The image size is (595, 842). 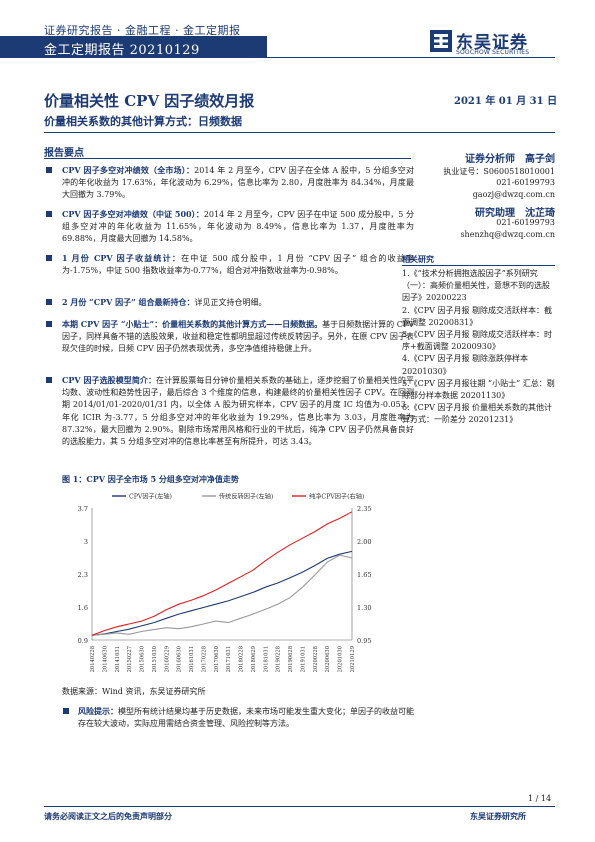 I want to click on y-right-tick-label: 1.65, so click(x=364, y=575).